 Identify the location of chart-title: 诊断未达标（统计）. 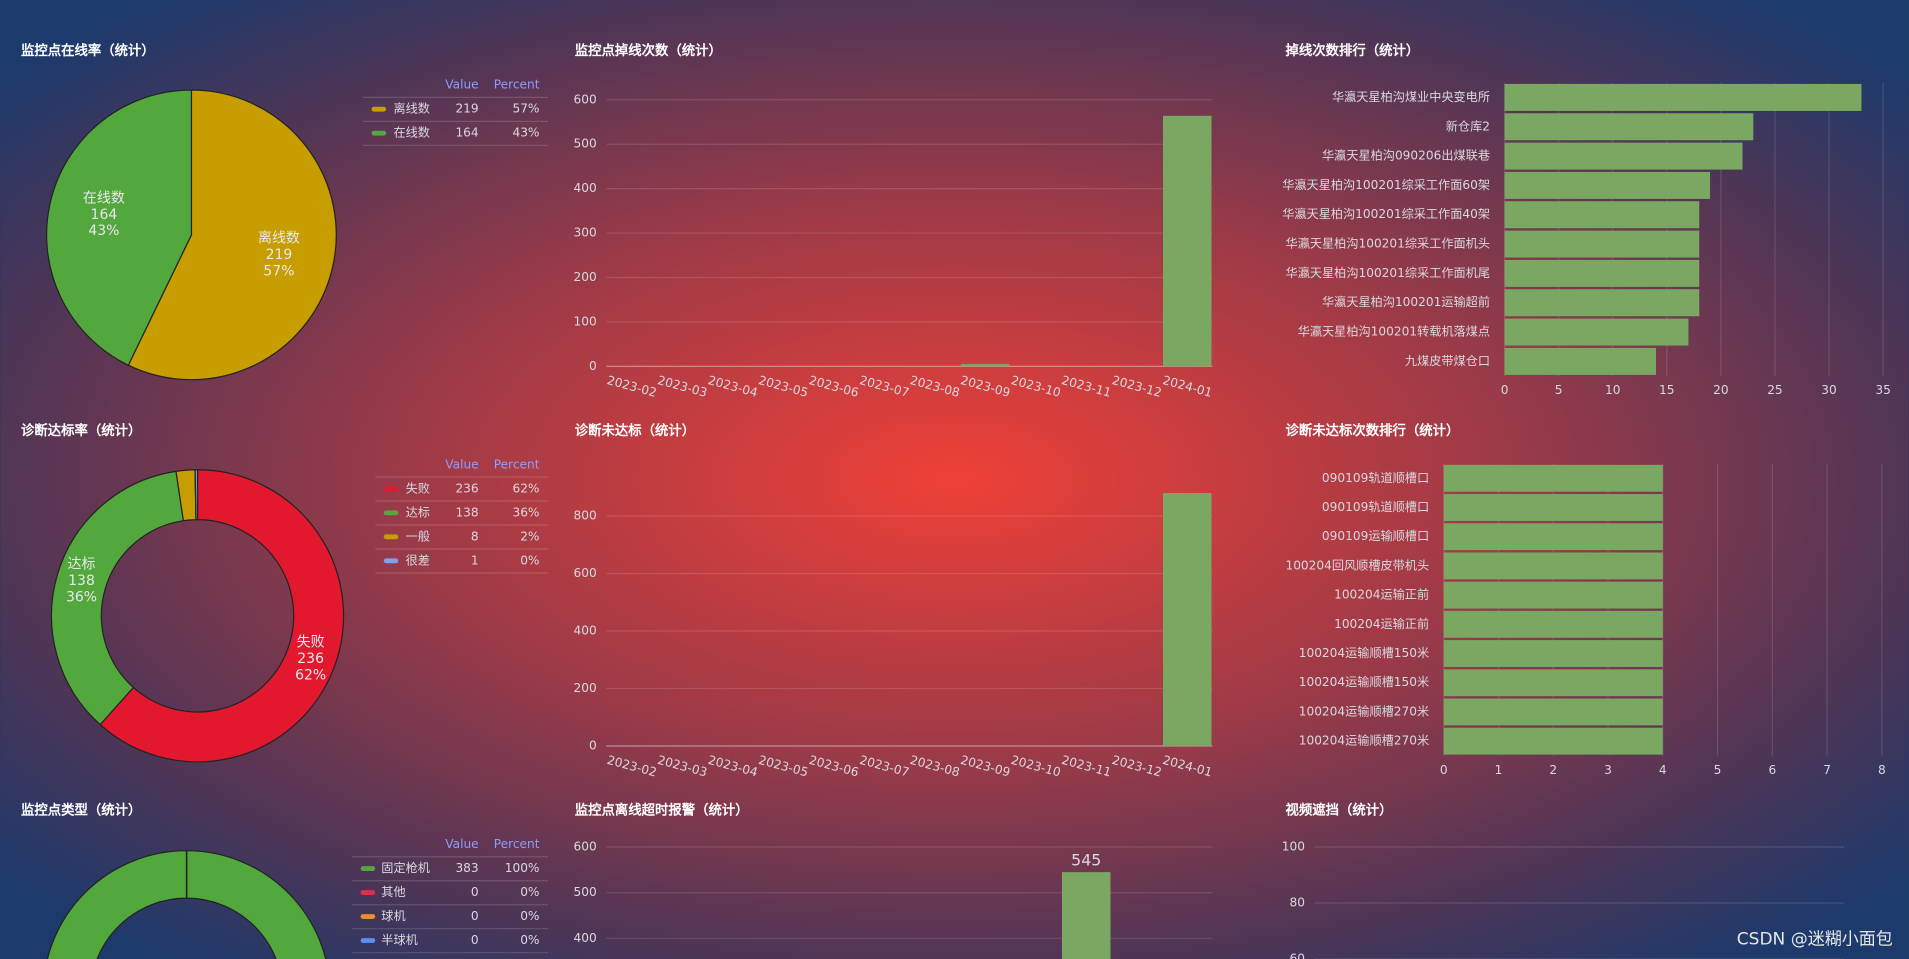
(635, 430).